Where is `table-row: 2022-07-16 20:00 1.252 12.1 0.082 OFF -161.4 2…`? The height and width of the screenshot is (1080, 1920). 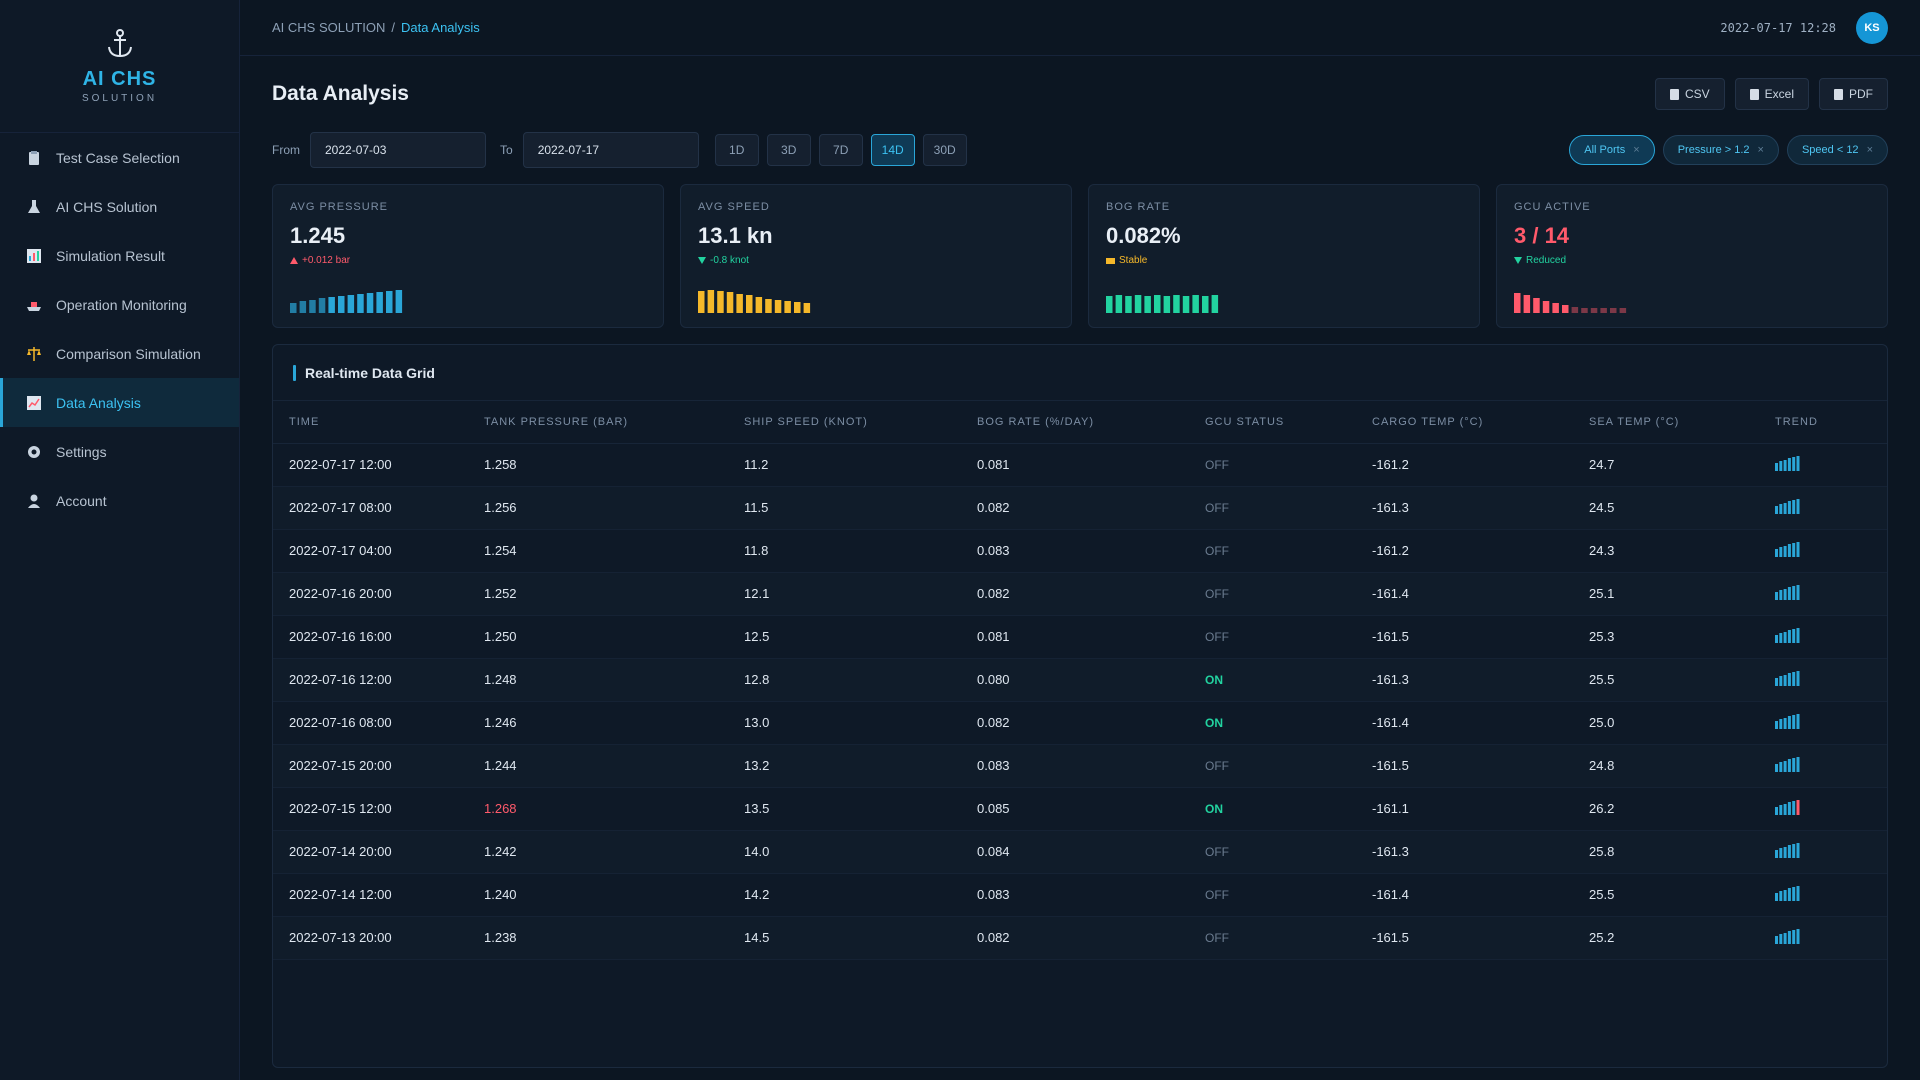
table-row: 2022-07-16 20:00 1.252 12.1 0.082 OFF -161.4 2… is located at coordinates (1080, 594).